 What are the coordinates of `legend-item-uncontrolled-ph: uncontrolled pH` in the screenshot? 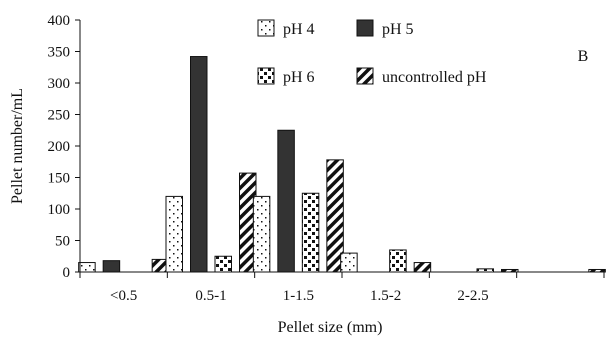 It's located at (421, 76).